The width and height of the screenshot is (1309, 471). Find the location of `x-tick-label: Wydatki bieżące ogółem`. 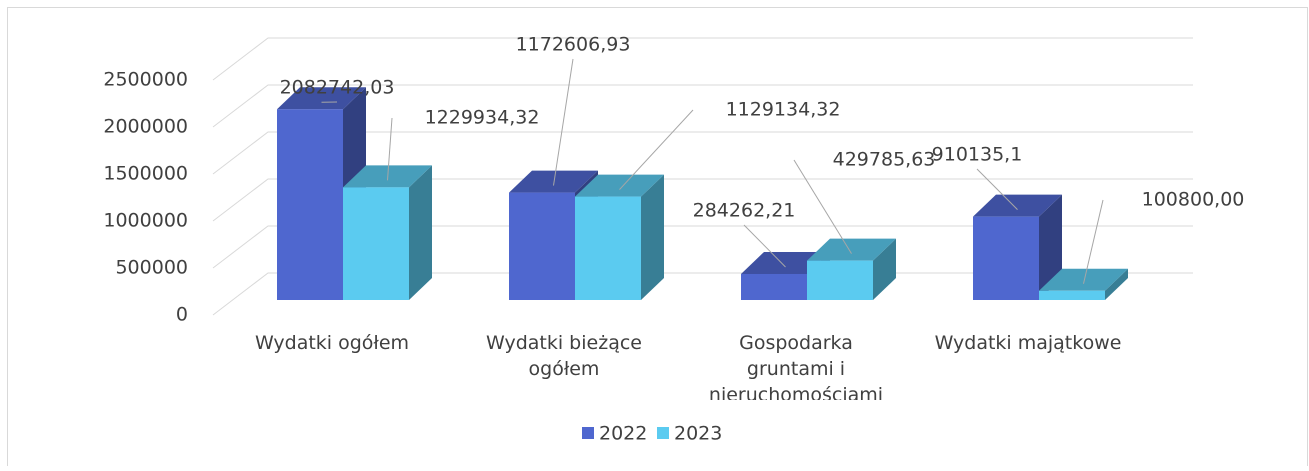

x-tick-label: Wydatki bieżące ogółem is located at coordinates (564, 365).